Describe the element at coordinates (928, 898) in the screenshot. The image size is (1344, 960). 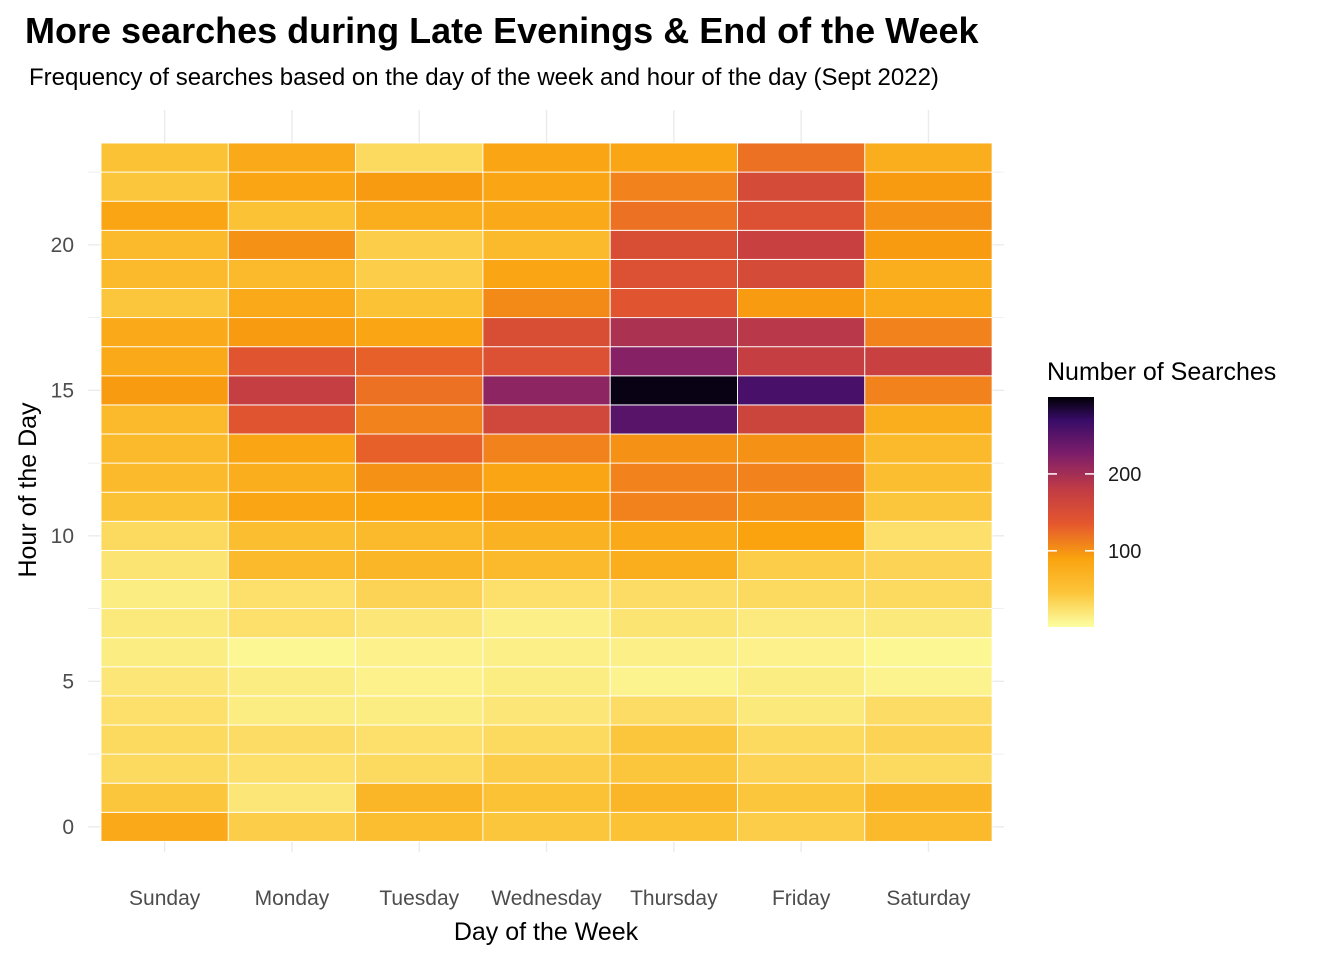
I see `x-tick-label: Saturday` at that location.